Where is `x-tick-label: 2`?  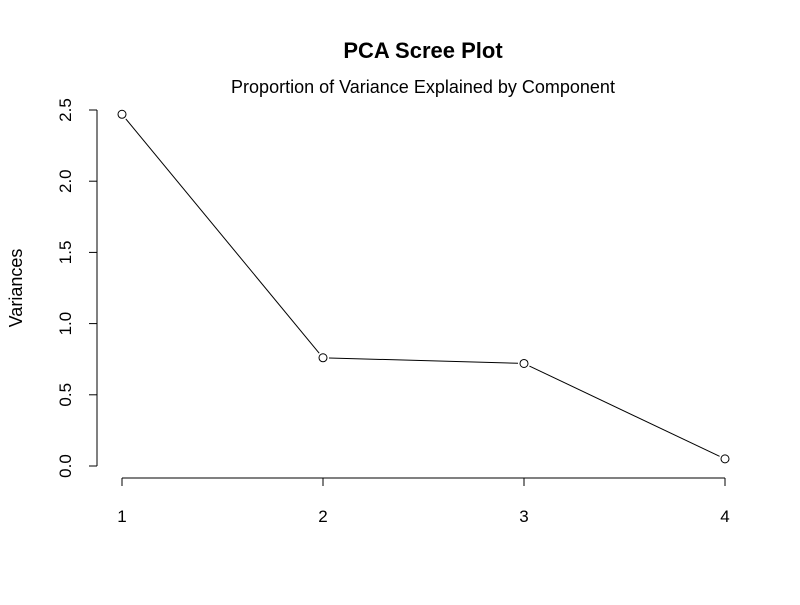
x-tick-label: 2 is located at coordinates (322, 516).